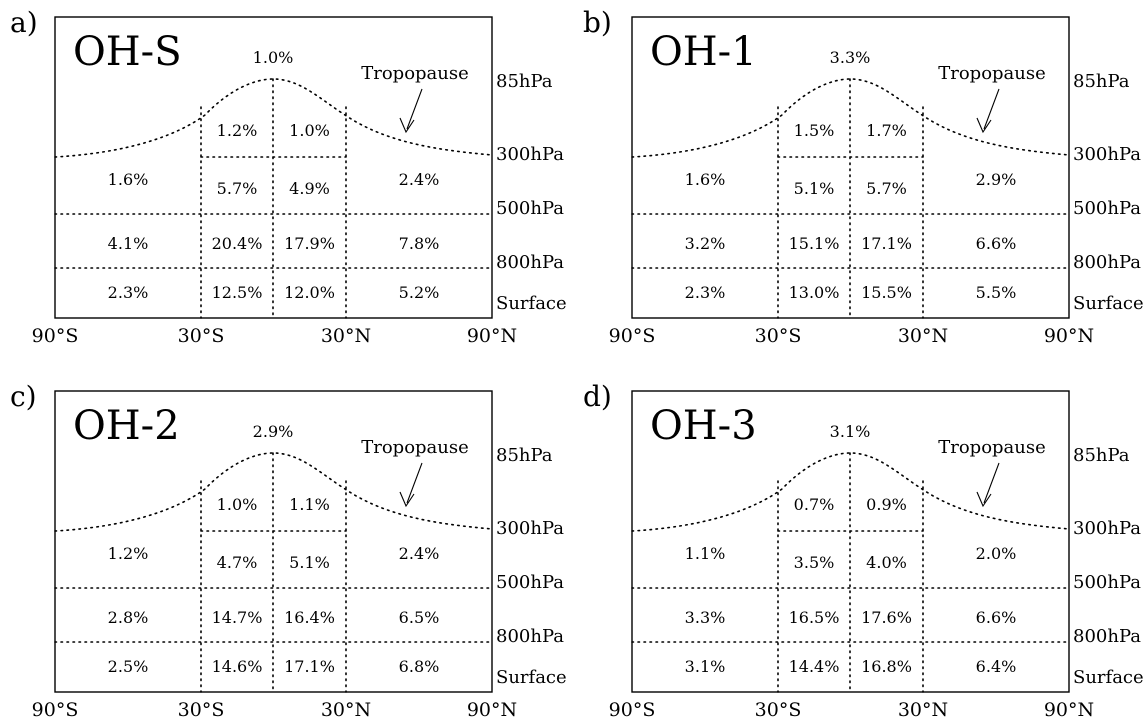 The image size is (1144, 720). I want to click on cell-value: 3.5%, so click(814, 562).